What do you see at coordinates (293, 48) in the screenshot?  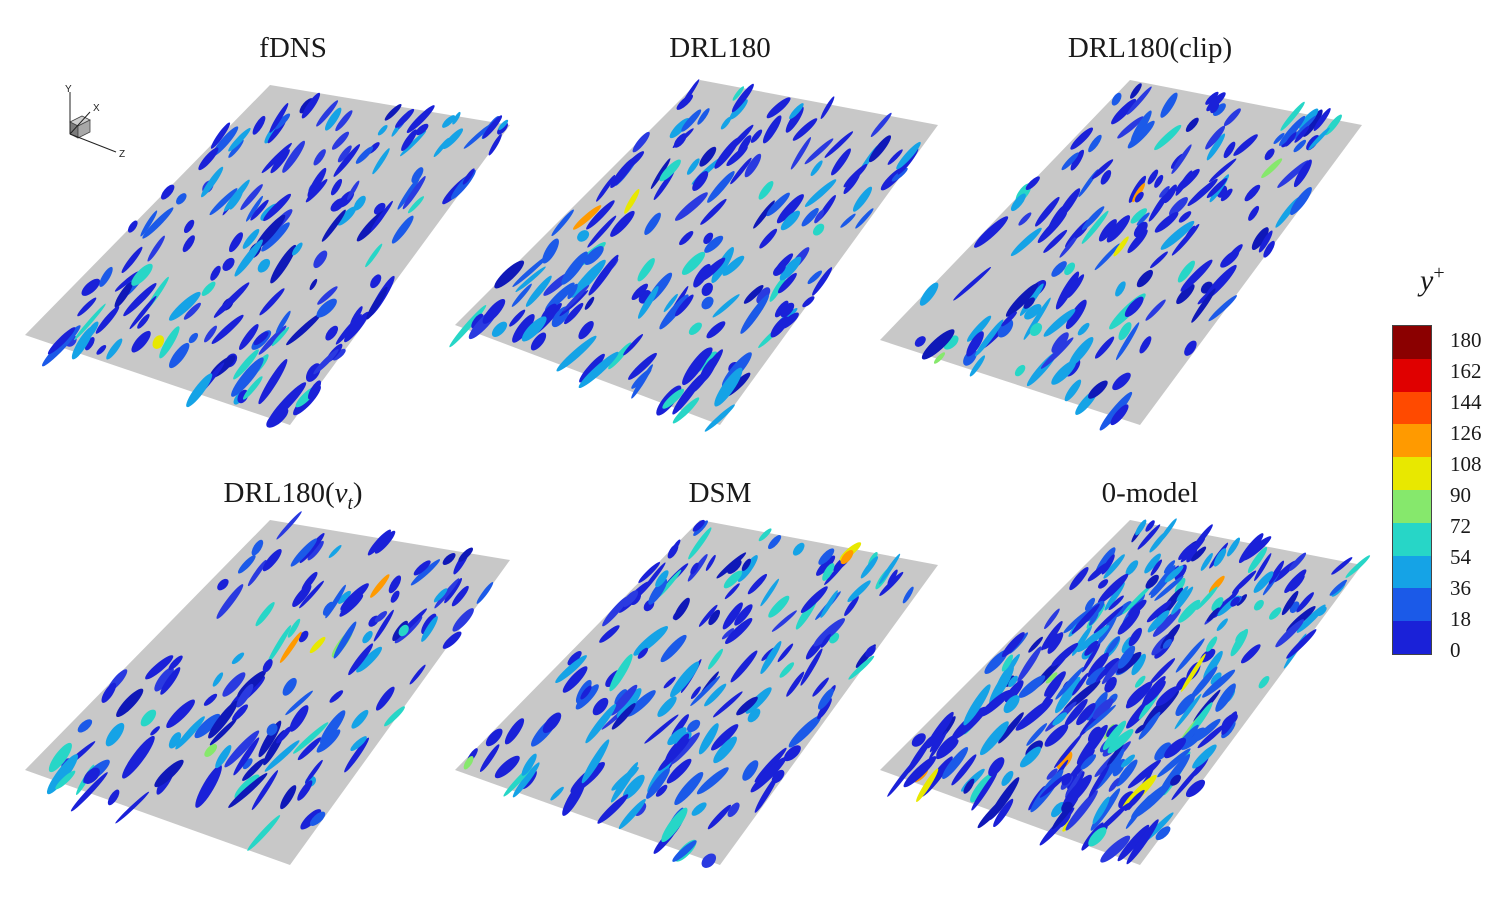 I see `panel-title-fdns: fDNS` at bounding box center [293, 48].